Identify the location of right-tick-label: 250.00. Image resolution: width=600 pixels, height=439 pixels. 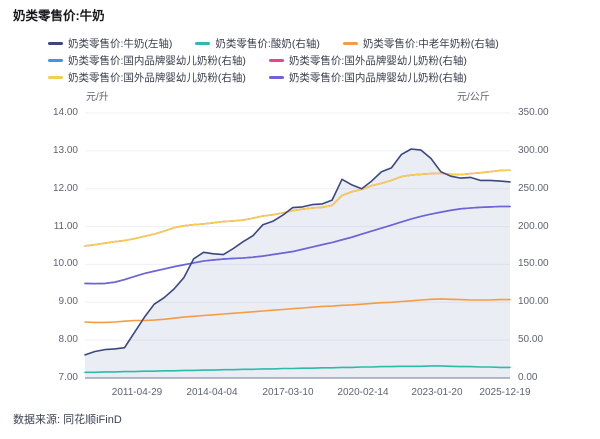
(533, 188).